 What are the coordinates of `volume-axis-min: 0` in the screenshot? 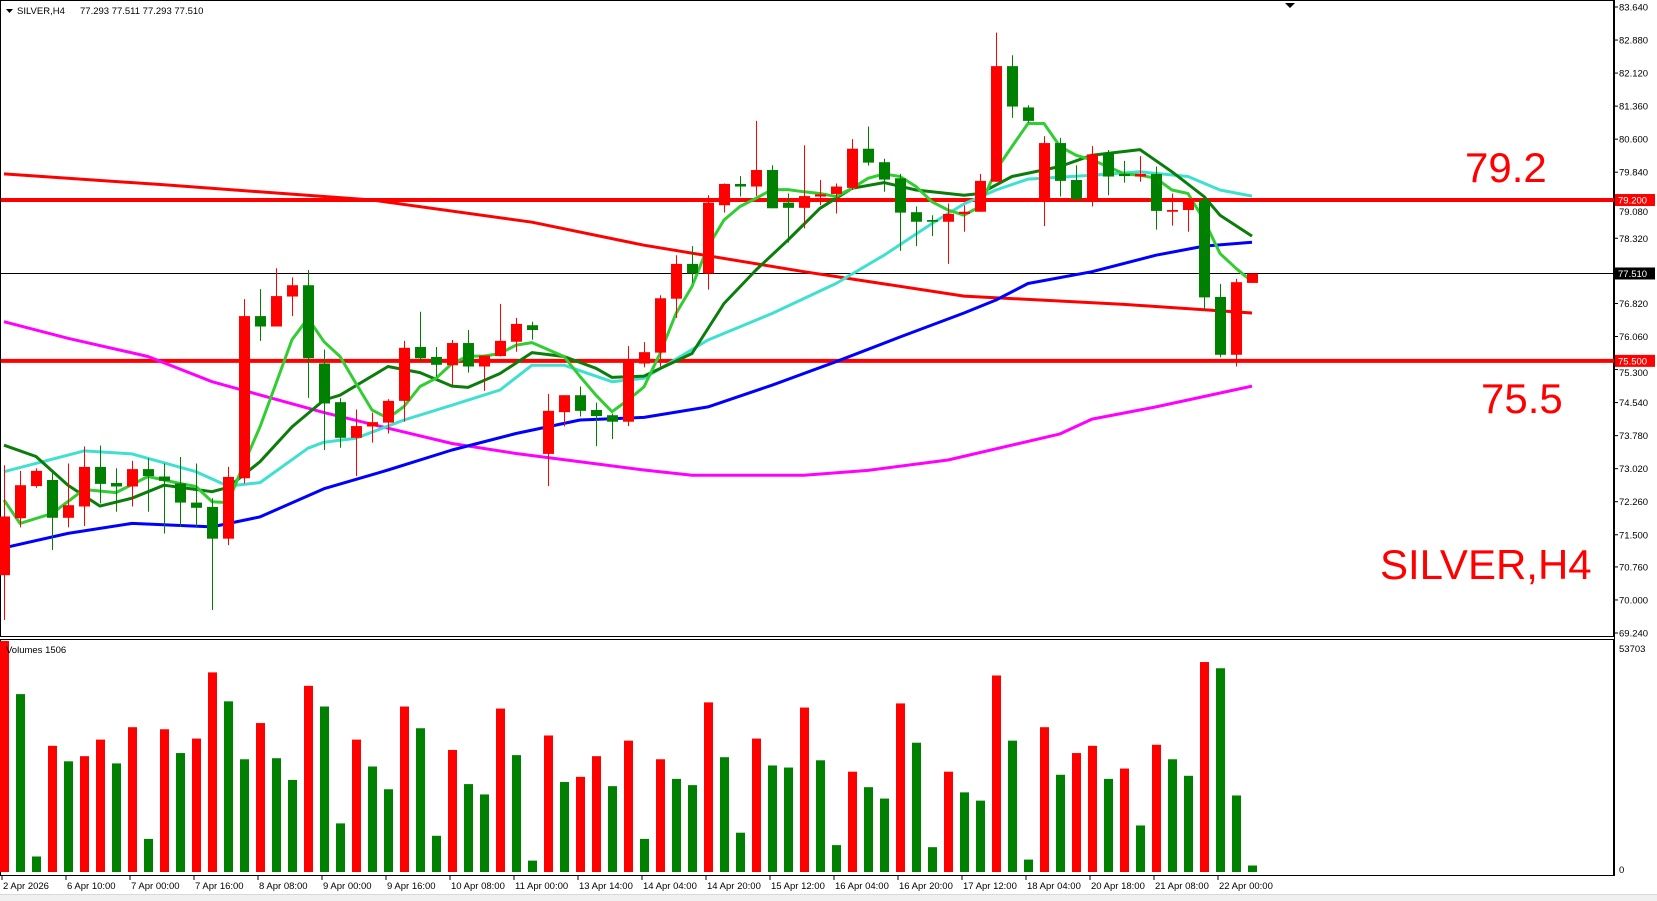 It's located at (1621, 870).